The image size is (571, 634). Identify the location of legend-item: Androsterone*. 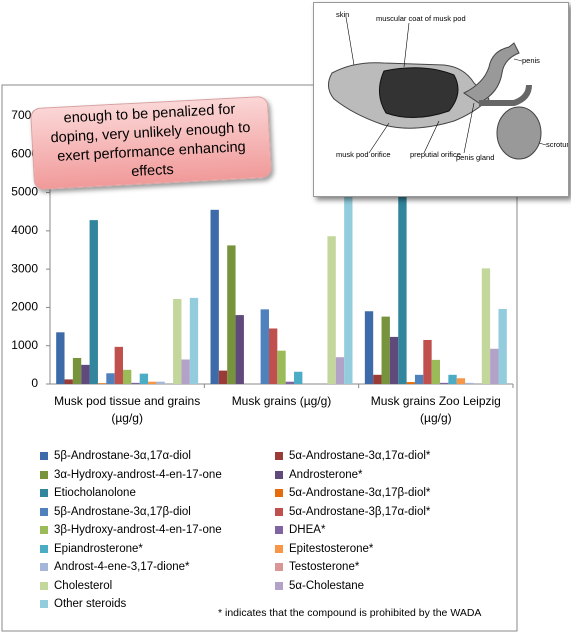
(392, 475).